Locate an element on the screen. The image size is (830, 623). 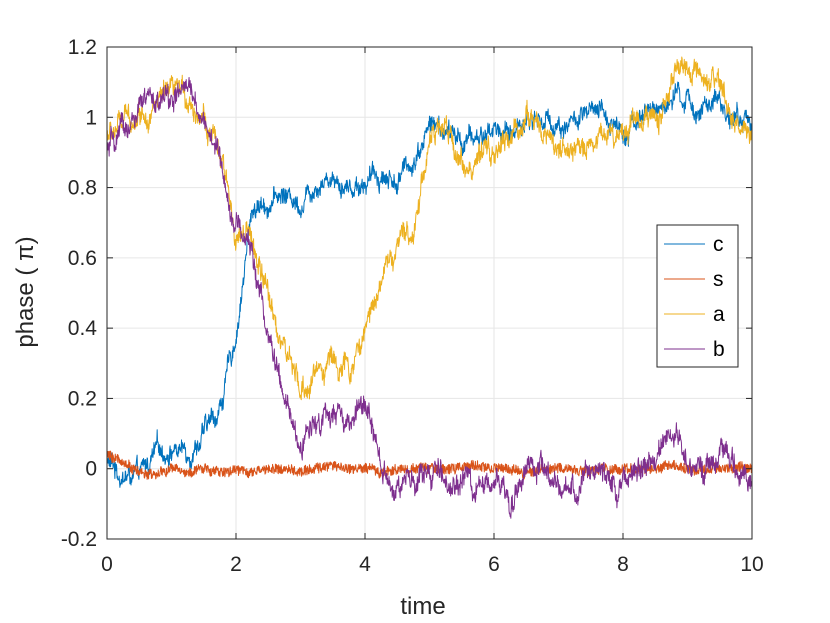
x-tick-label: 8 is located at coordinates (623, 564).